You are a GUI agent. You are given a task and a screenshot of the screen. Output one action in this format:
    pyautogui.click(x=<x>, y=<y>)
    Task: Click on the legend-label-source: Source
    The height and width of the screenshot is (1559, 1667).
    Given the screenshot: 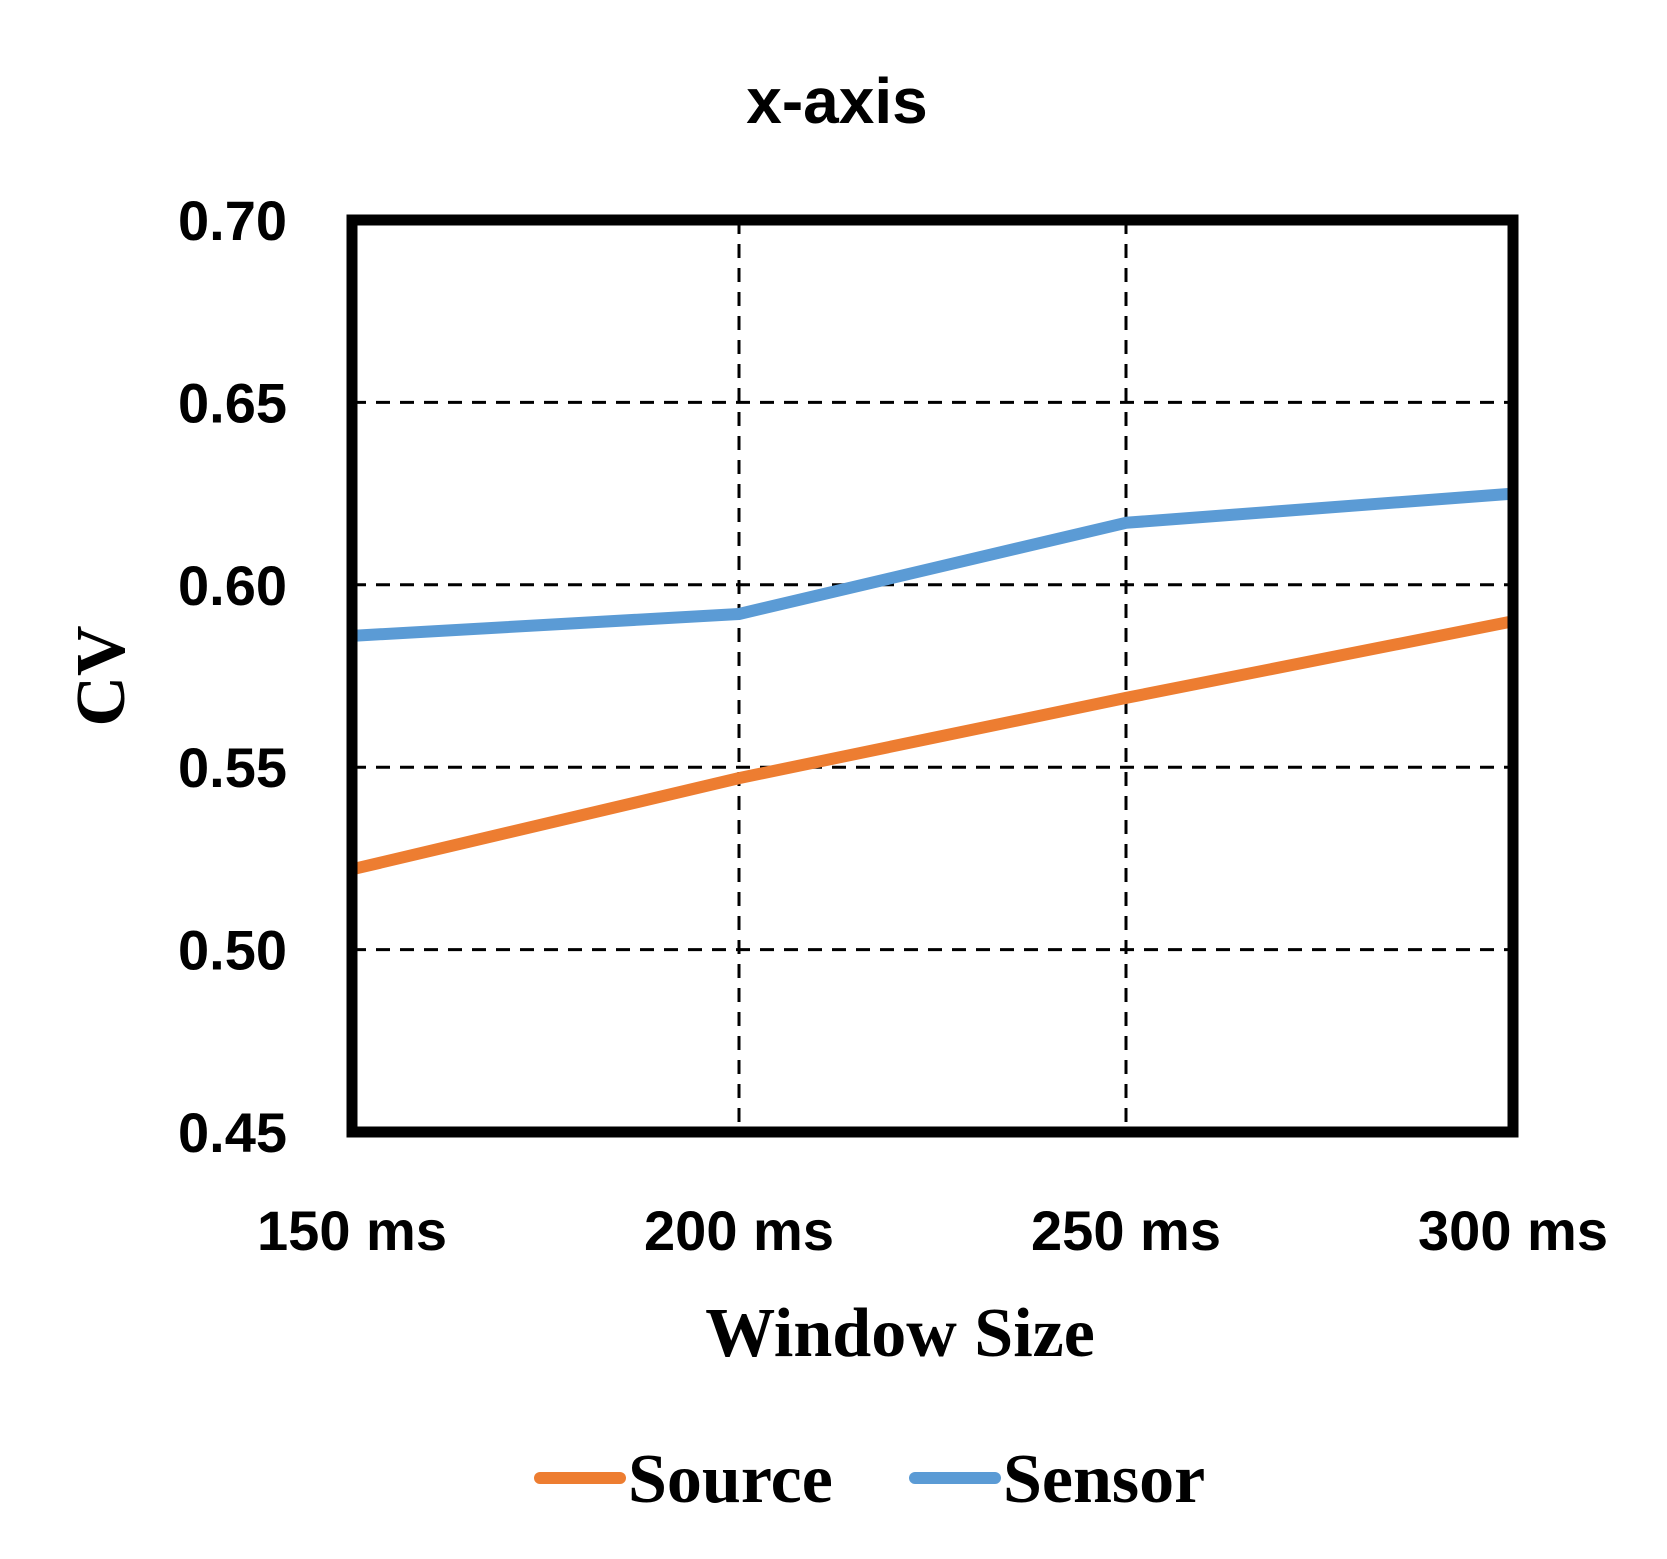 What is the action you would take?
    pyautogui.click(x=730, y=1479)
    